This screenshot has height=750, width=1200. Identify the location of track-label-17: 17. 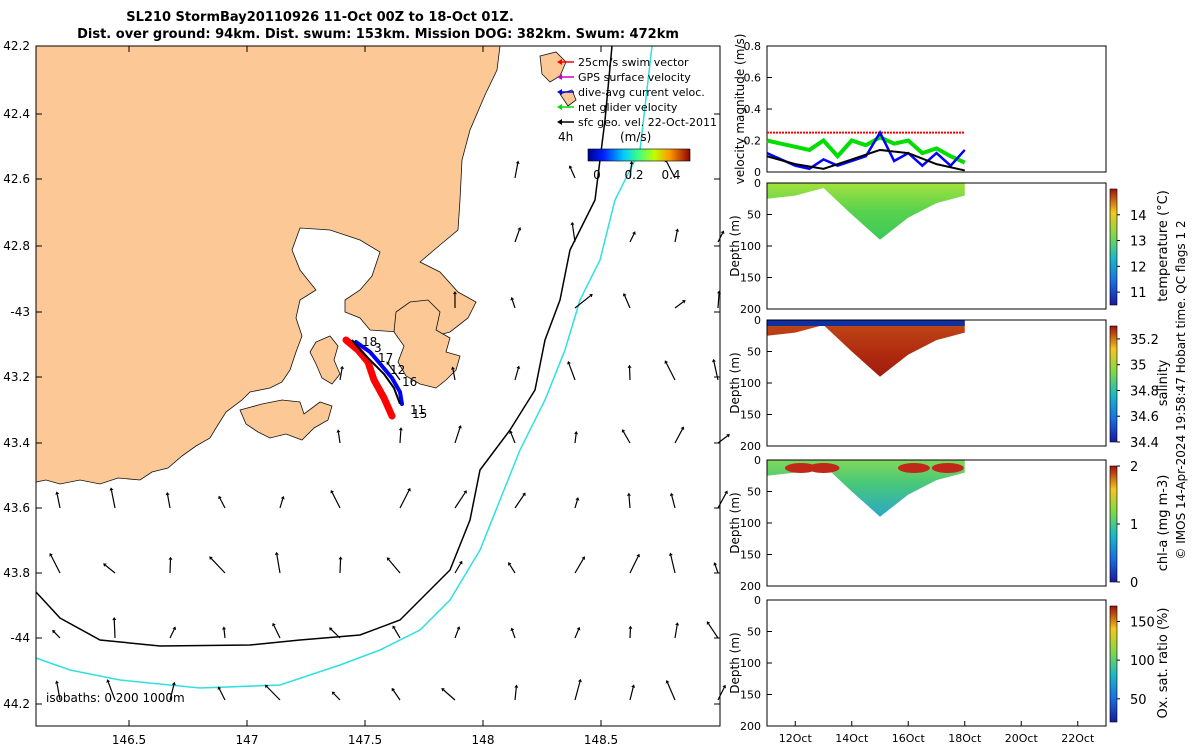
(385, 358).